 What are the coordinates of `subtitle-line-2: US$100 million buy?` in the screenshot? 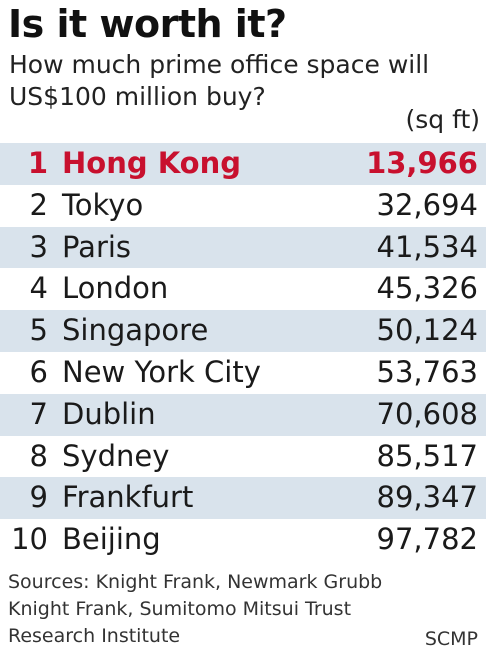 It's located at (137, 96).